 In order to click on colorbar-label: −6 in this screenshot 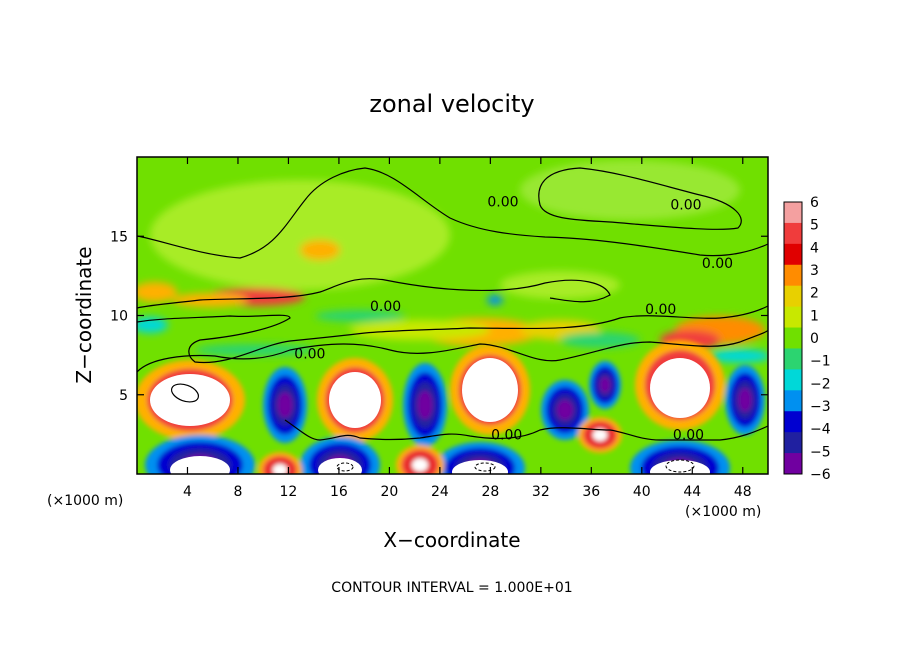, I will do `click(820, 475)`.